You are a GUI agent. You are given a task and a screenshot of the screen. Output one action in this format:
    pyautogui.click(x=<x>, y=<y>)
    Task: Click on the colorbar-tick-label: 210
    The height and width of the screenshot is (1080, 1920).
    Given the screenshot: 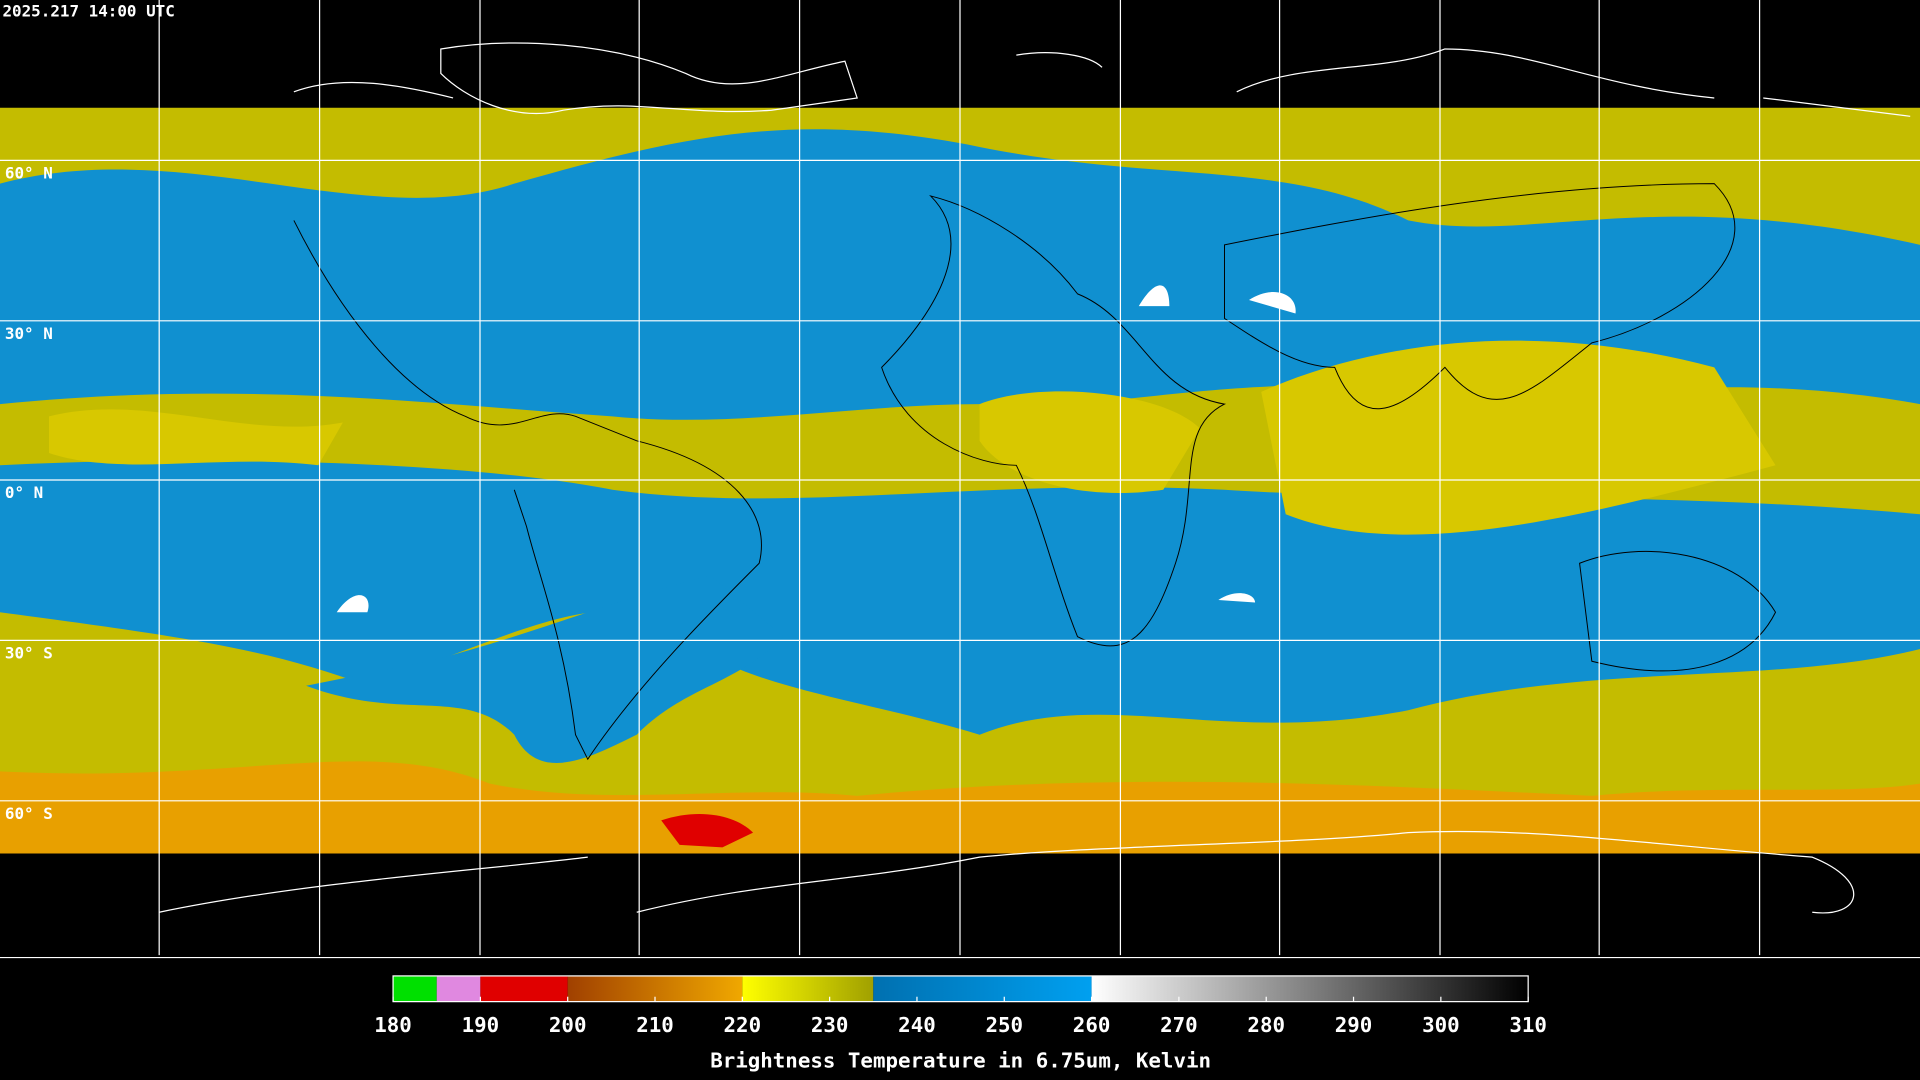 What is the action you would take?
    pyautogui.click(x=655, y=1025)
    